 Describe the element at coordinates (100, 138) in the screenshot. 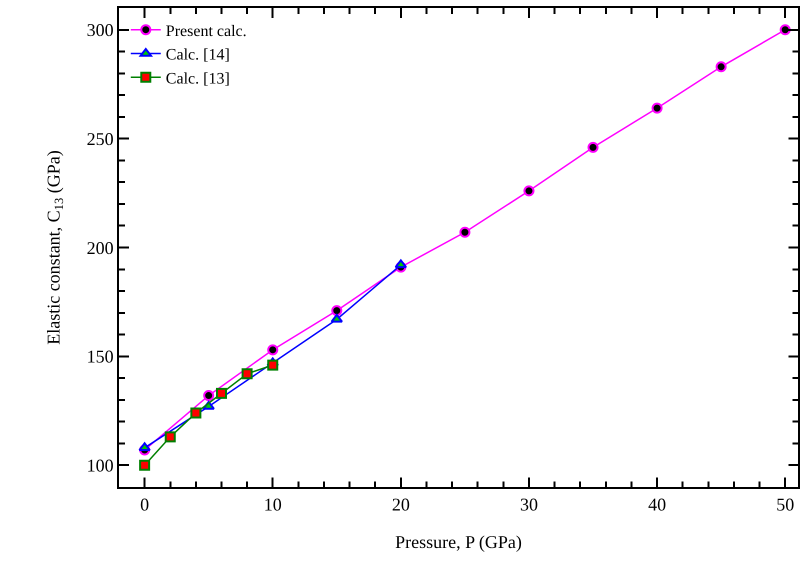

I see `y-tick-label: 250` at that location.